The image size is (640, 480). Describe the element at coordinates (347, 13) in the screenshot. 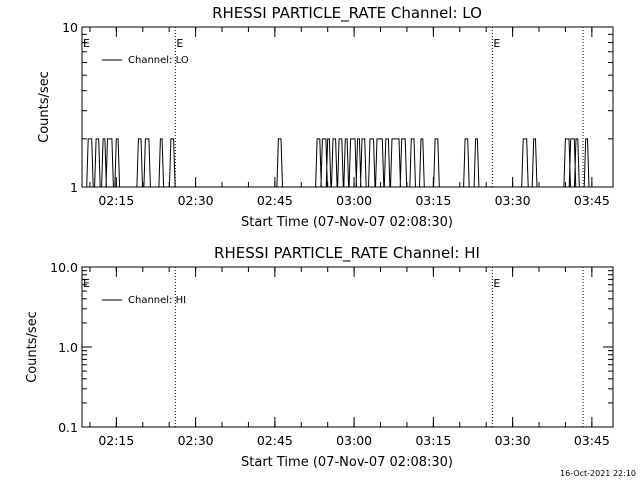

I see `chart-title: RHESSI PARTICLE_RATE Channel: LO` at that location.